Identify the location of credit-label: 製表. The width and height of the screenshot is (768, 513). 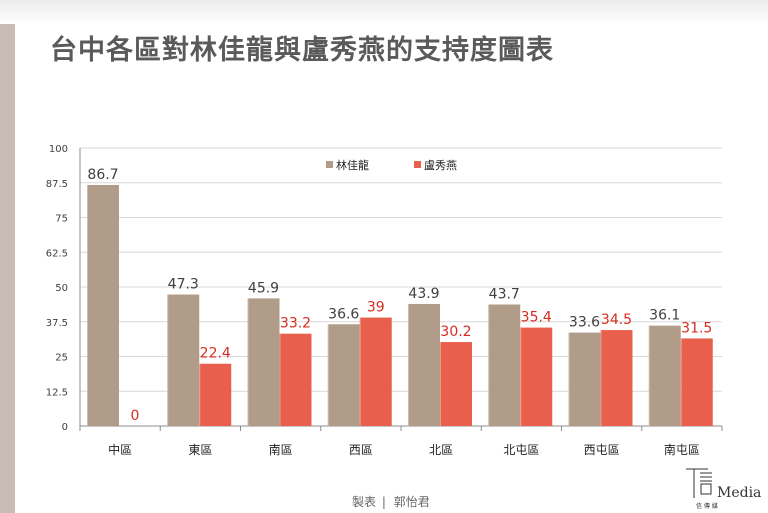
(364, 502).